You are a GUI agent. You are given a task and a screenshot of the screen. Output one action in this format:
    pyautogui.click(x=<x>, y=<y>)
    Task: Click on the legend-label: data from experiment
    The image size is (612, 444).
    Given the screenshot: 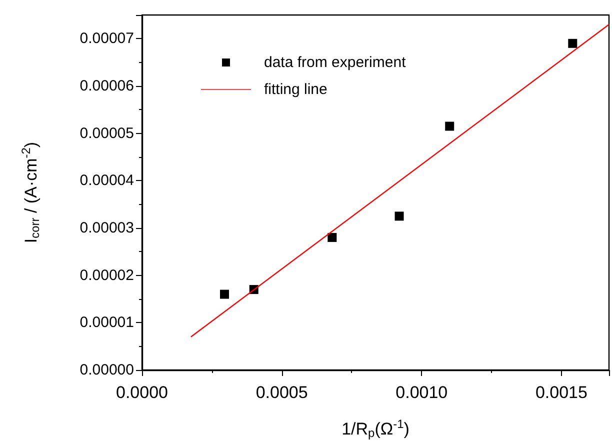 What is the action you would take?
    pyautogui.click(x=335, y=62)
    